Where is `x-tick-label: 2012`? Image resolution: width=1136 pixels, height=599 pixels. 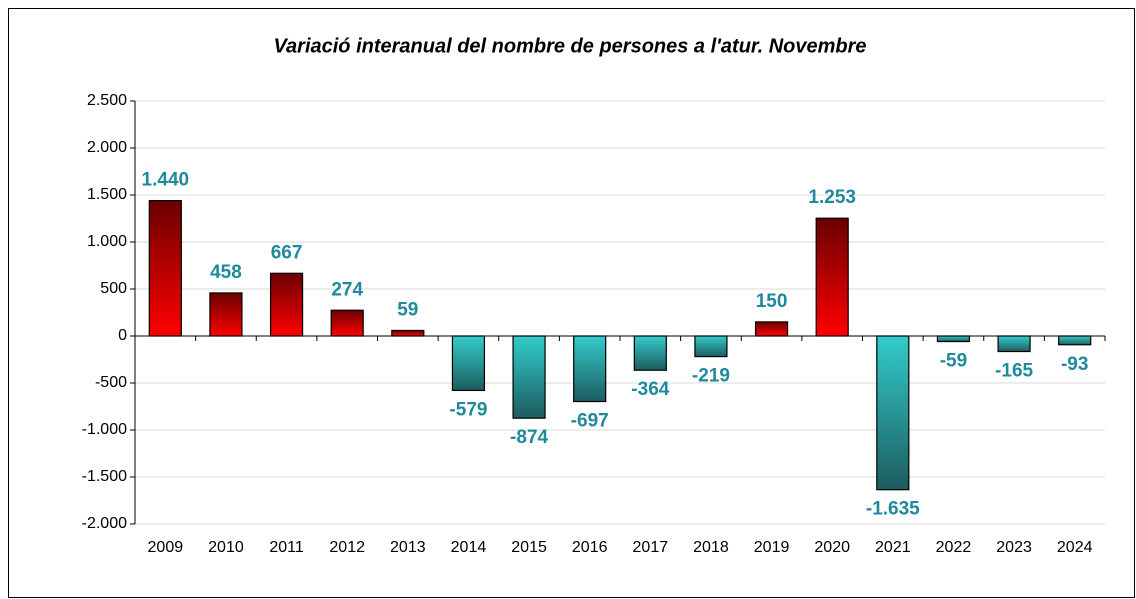 x-tick-label: 2012 is located at coordinates (347, 547).